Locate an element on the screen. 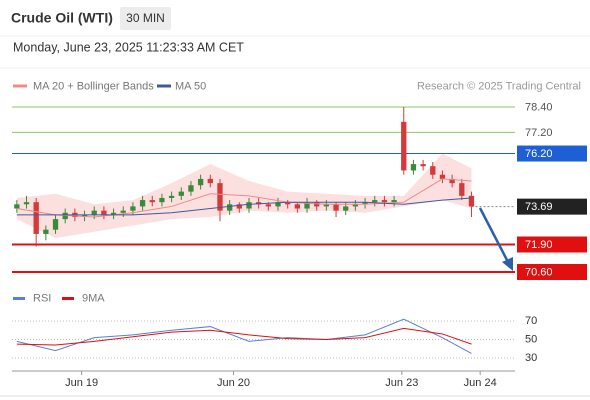 This screenshot has height=400, width=590. level-label: 76.20 is located at coordinates (539, 154).